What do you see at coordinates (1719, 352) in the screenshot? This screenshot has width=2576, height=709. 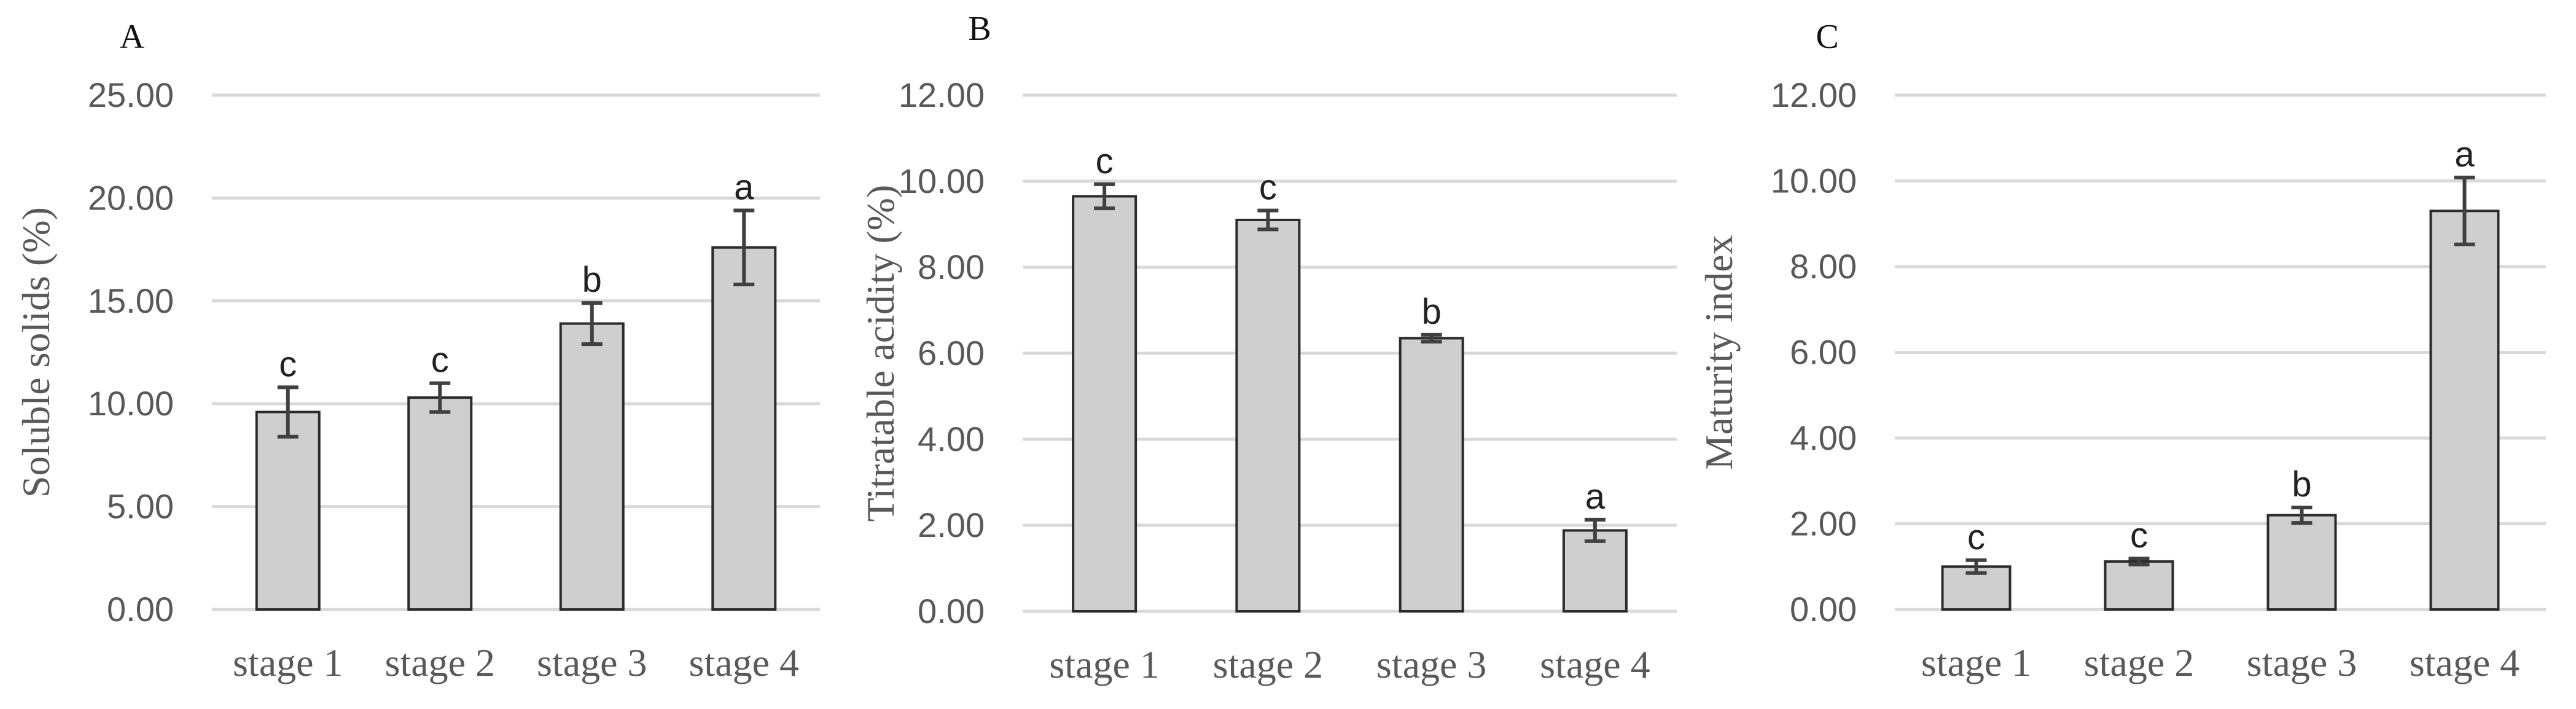 I see `y-axis-label: Maturity index` at bounding box center [1719, 352].